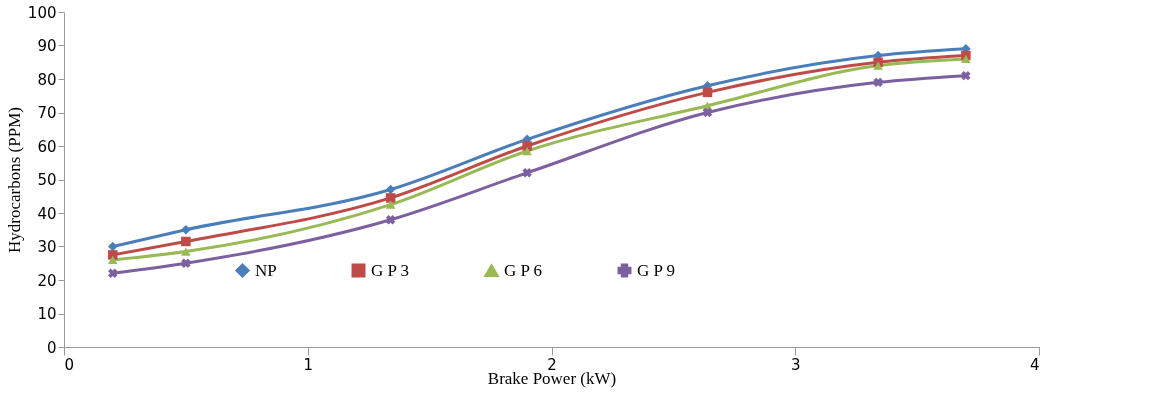  I want to click on y-tick-label: 90, so click(47, 46).